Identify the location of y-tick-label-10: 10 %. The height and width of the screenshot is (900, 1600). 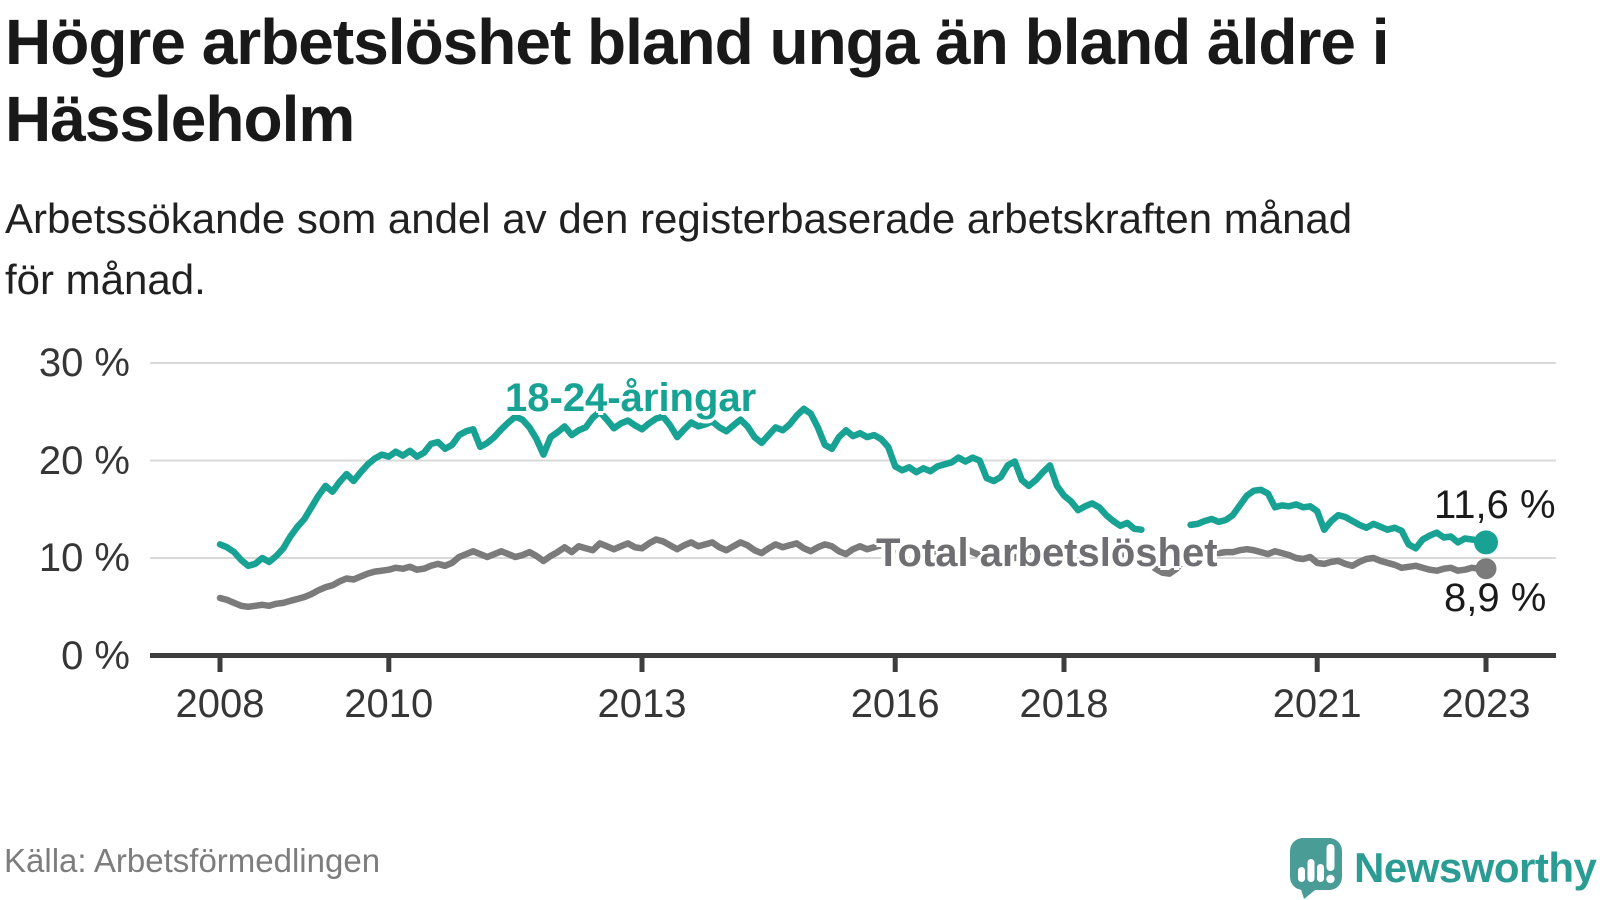
(84, 558).